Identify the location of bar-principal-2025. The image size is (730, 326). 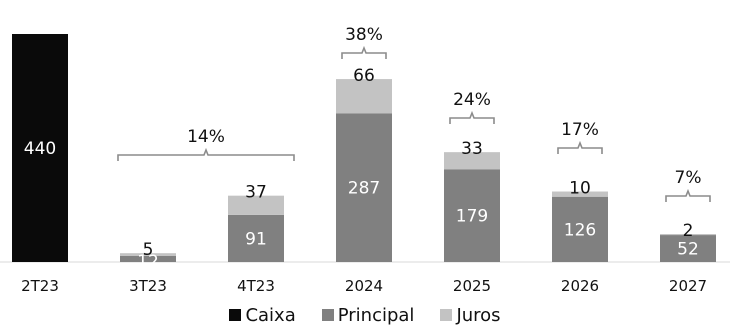
(472, 215).